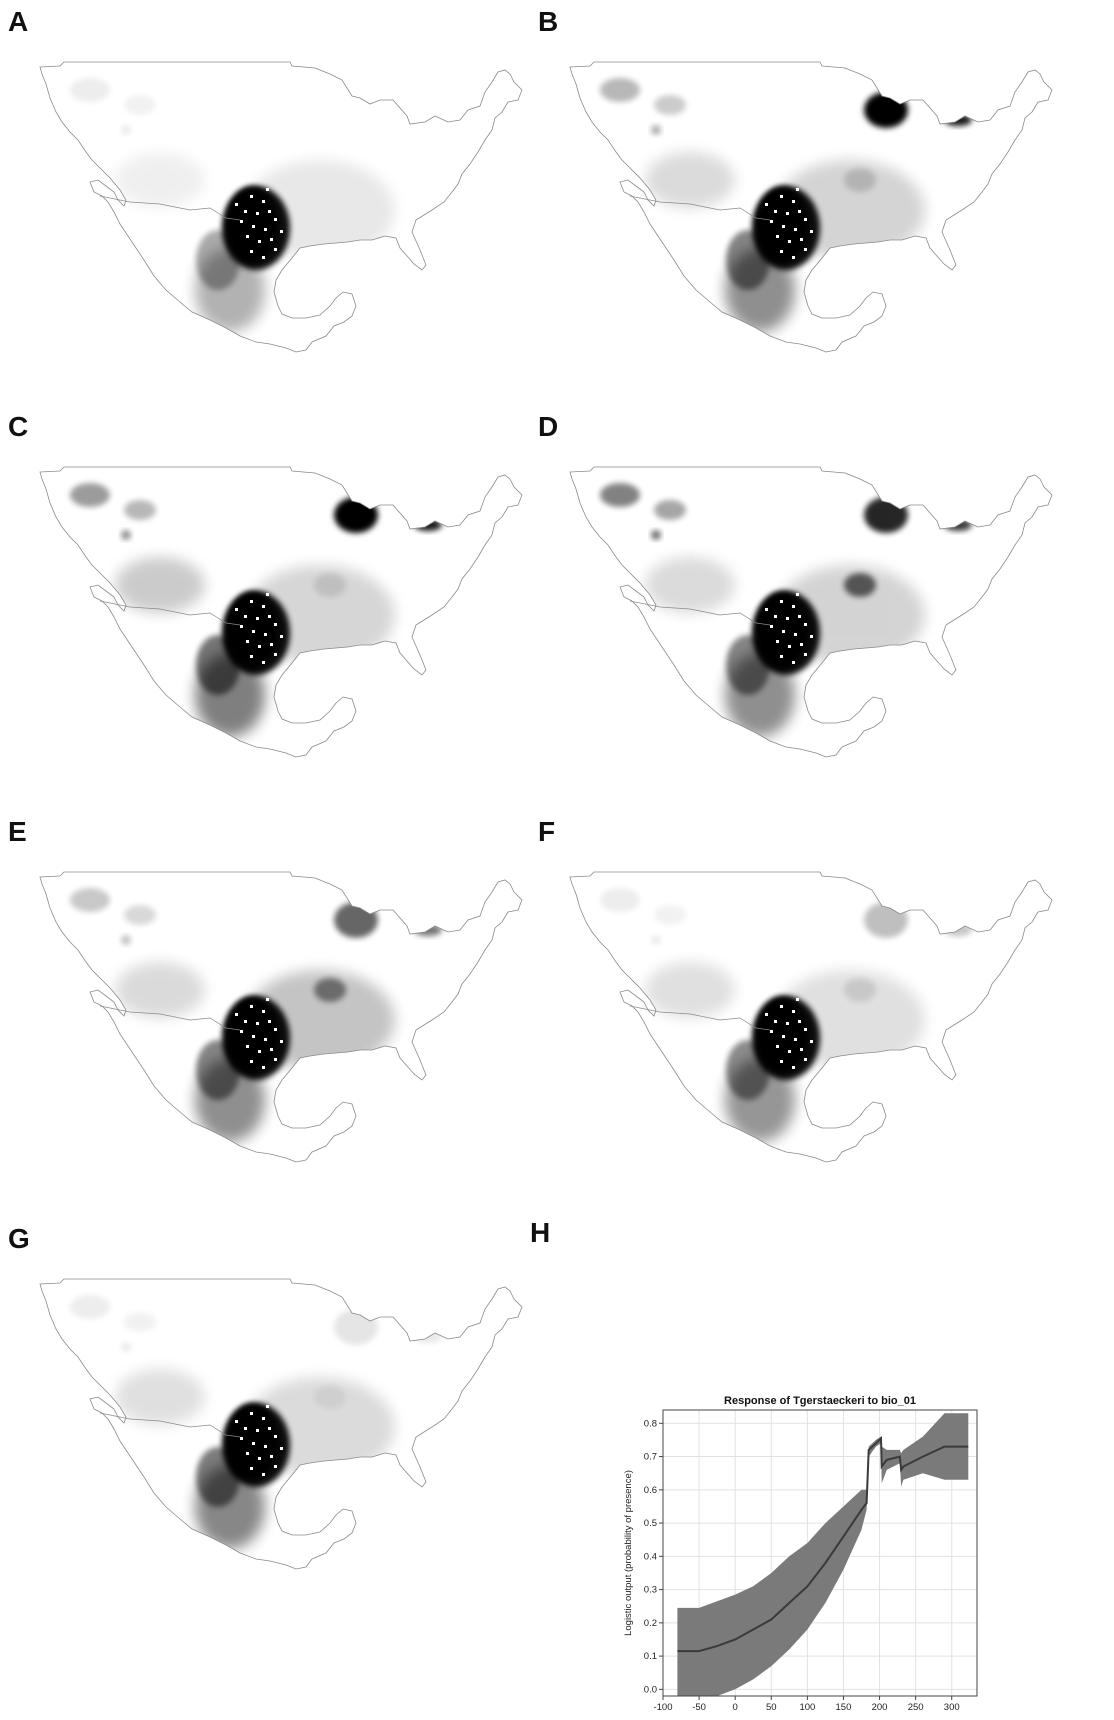 The height and width of the screenshot is (1720, 1114). I want to click on panel-label-H: H, so click(540, 1232).